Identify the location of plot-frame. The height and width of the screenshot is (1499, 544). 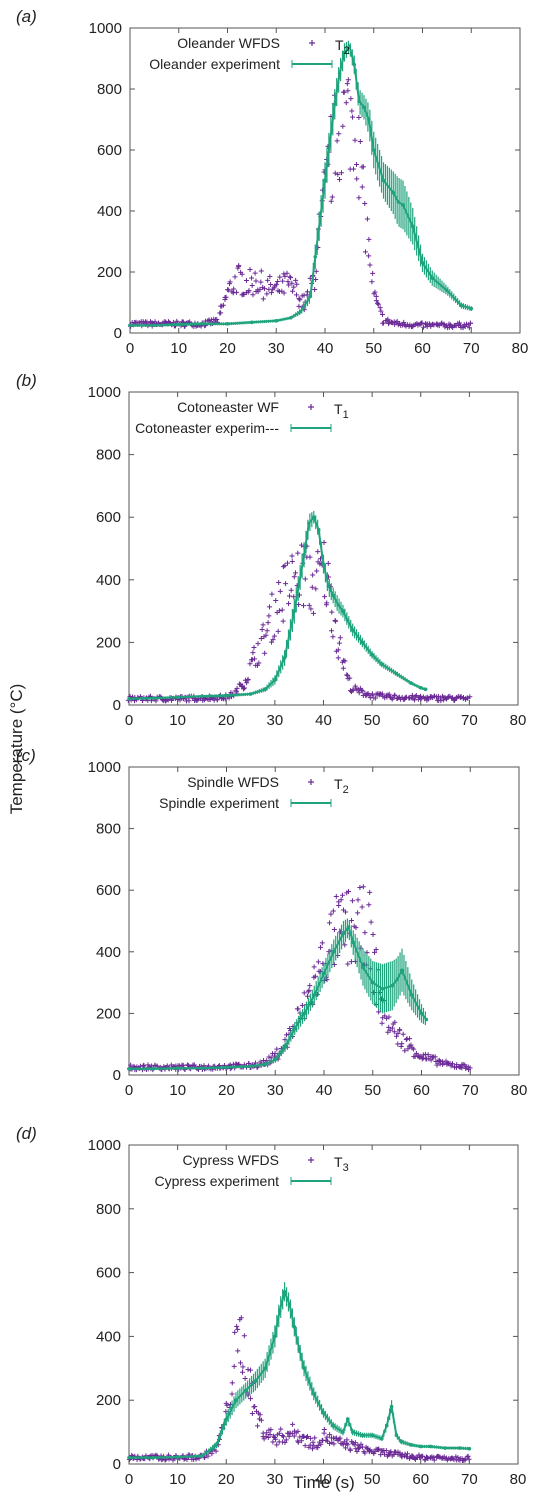
(324, 921).